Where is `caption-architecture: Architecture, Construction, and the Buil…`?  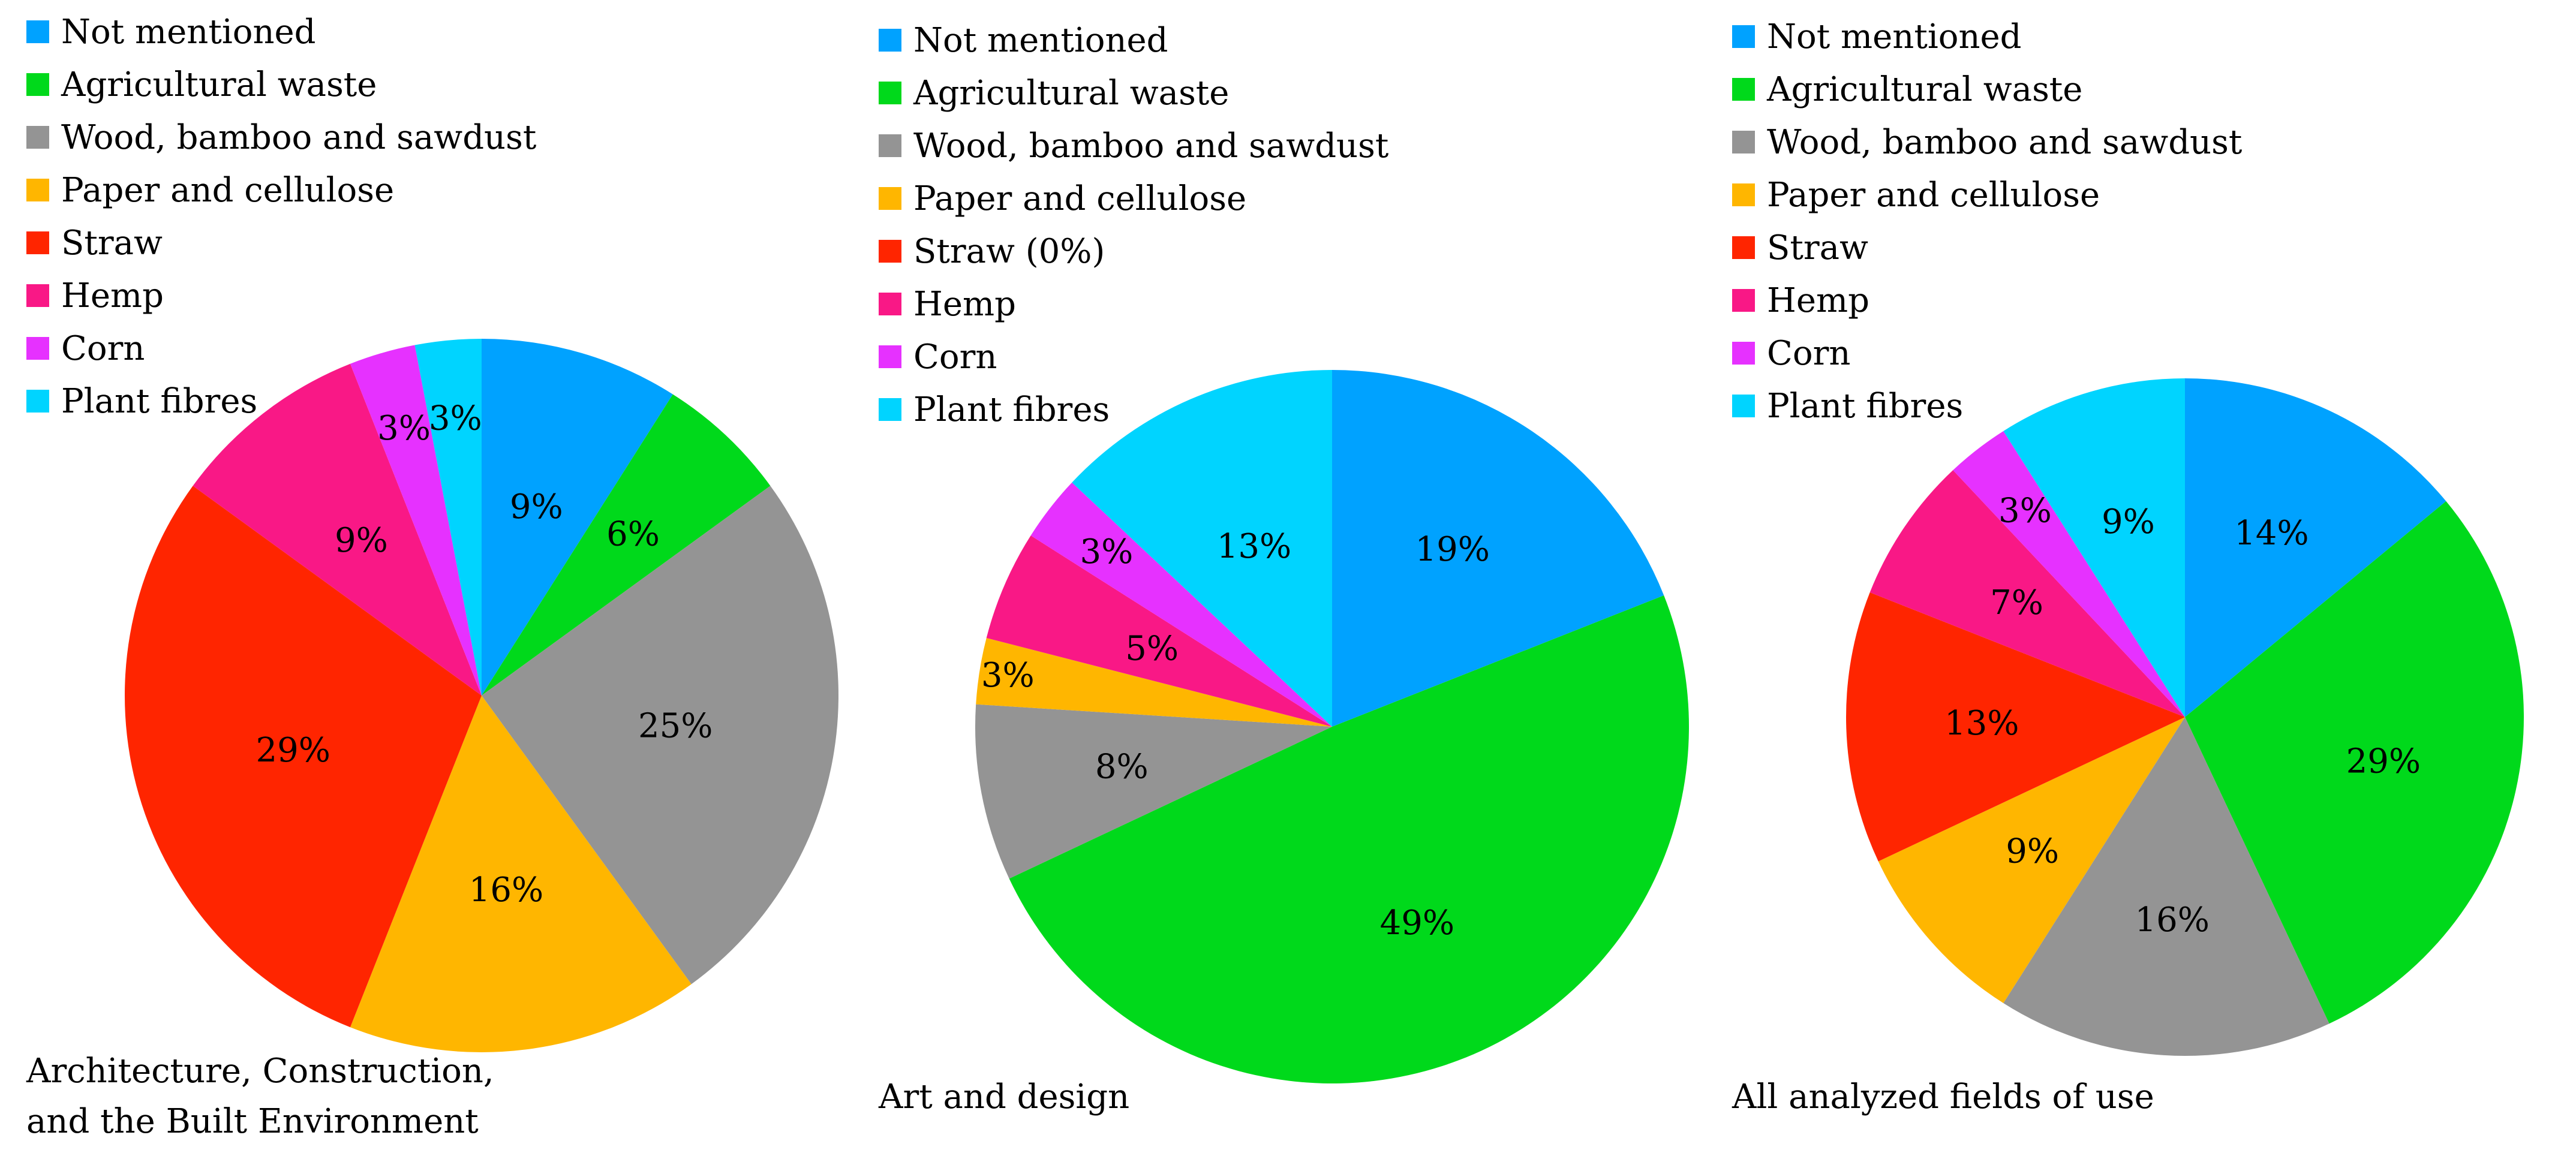
caption-architecture: Architecture, Construction, and the Buil… is located at coordinates (260, 1096).